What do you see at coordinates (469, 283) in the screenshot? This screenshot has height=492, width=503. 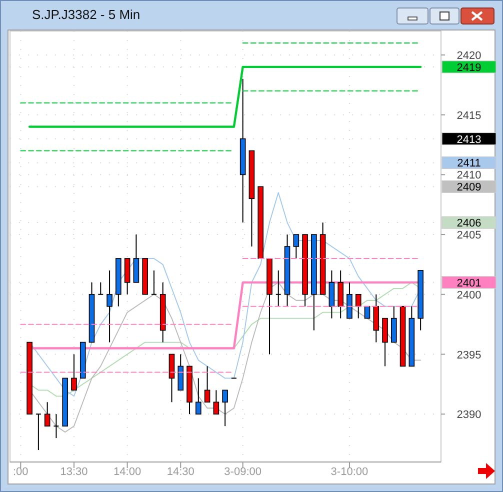 I see `y-tick-label: 2401` at bounding box center [469, 283].